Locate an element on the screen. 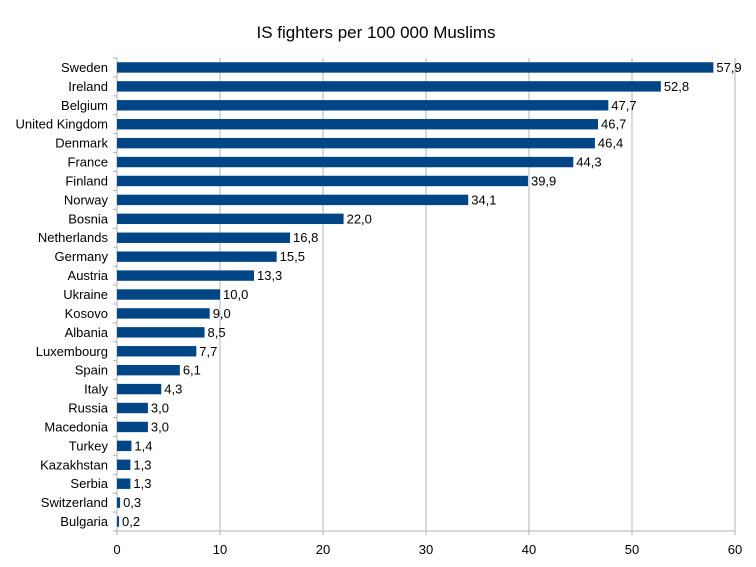  data-label: 10,0 is located at coordinates (235, 294).